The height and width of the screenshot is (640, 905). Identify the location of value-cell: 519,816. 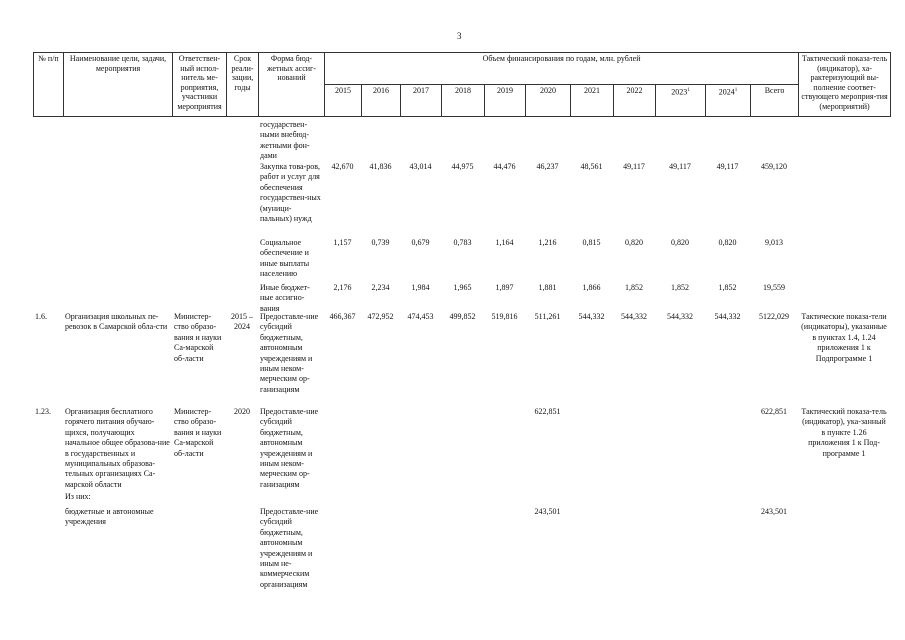
(504, 316).